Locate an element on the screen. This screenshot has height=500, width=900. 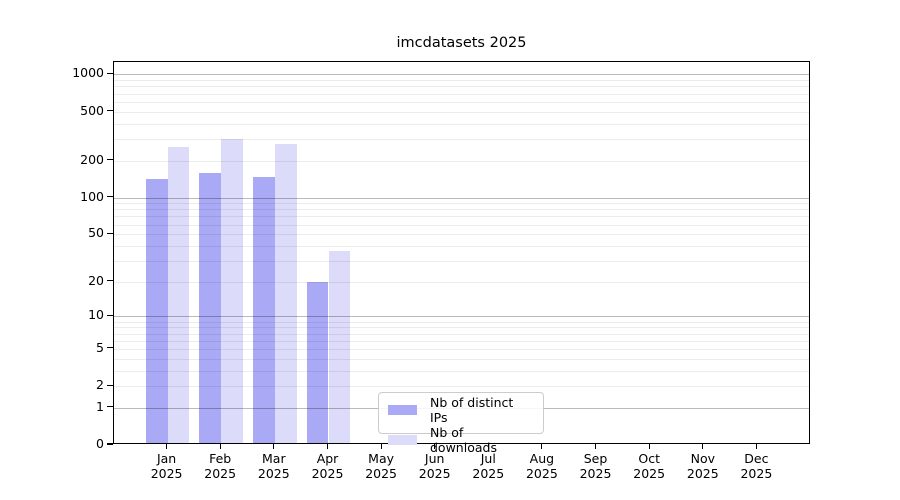
bar-downloads-feb is located at coordinates (232, 290).